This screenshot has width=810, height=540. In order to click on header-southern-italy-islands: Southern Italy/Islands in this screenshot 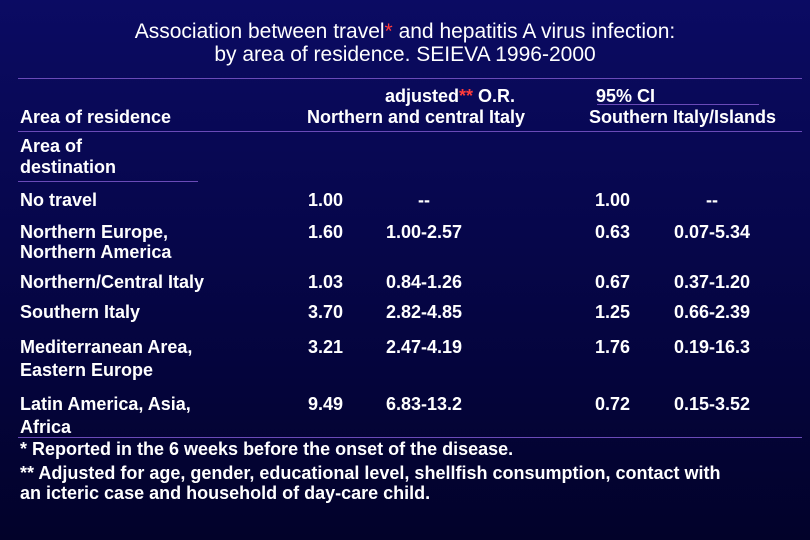, I will do `click(683, 117)`.